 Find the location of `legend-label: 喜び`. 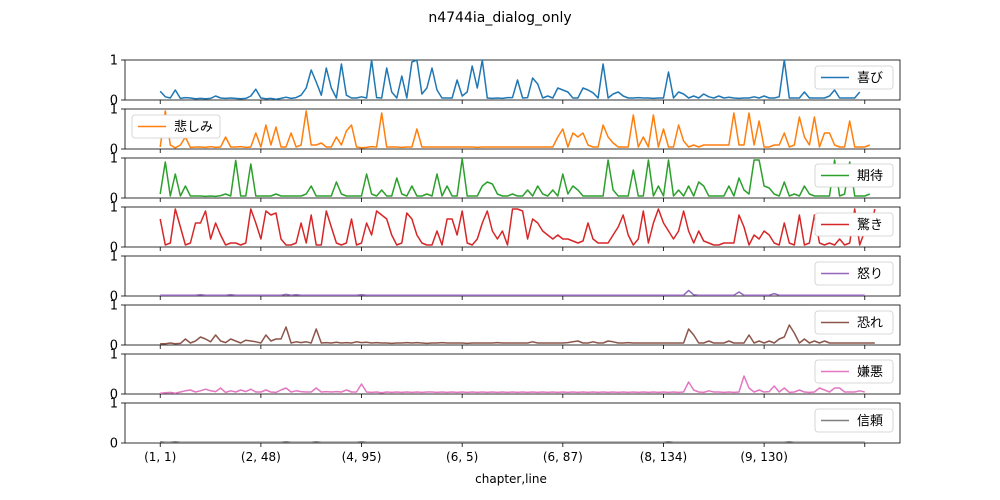

legend-label: 喜び is located at coordinates (870, 78).